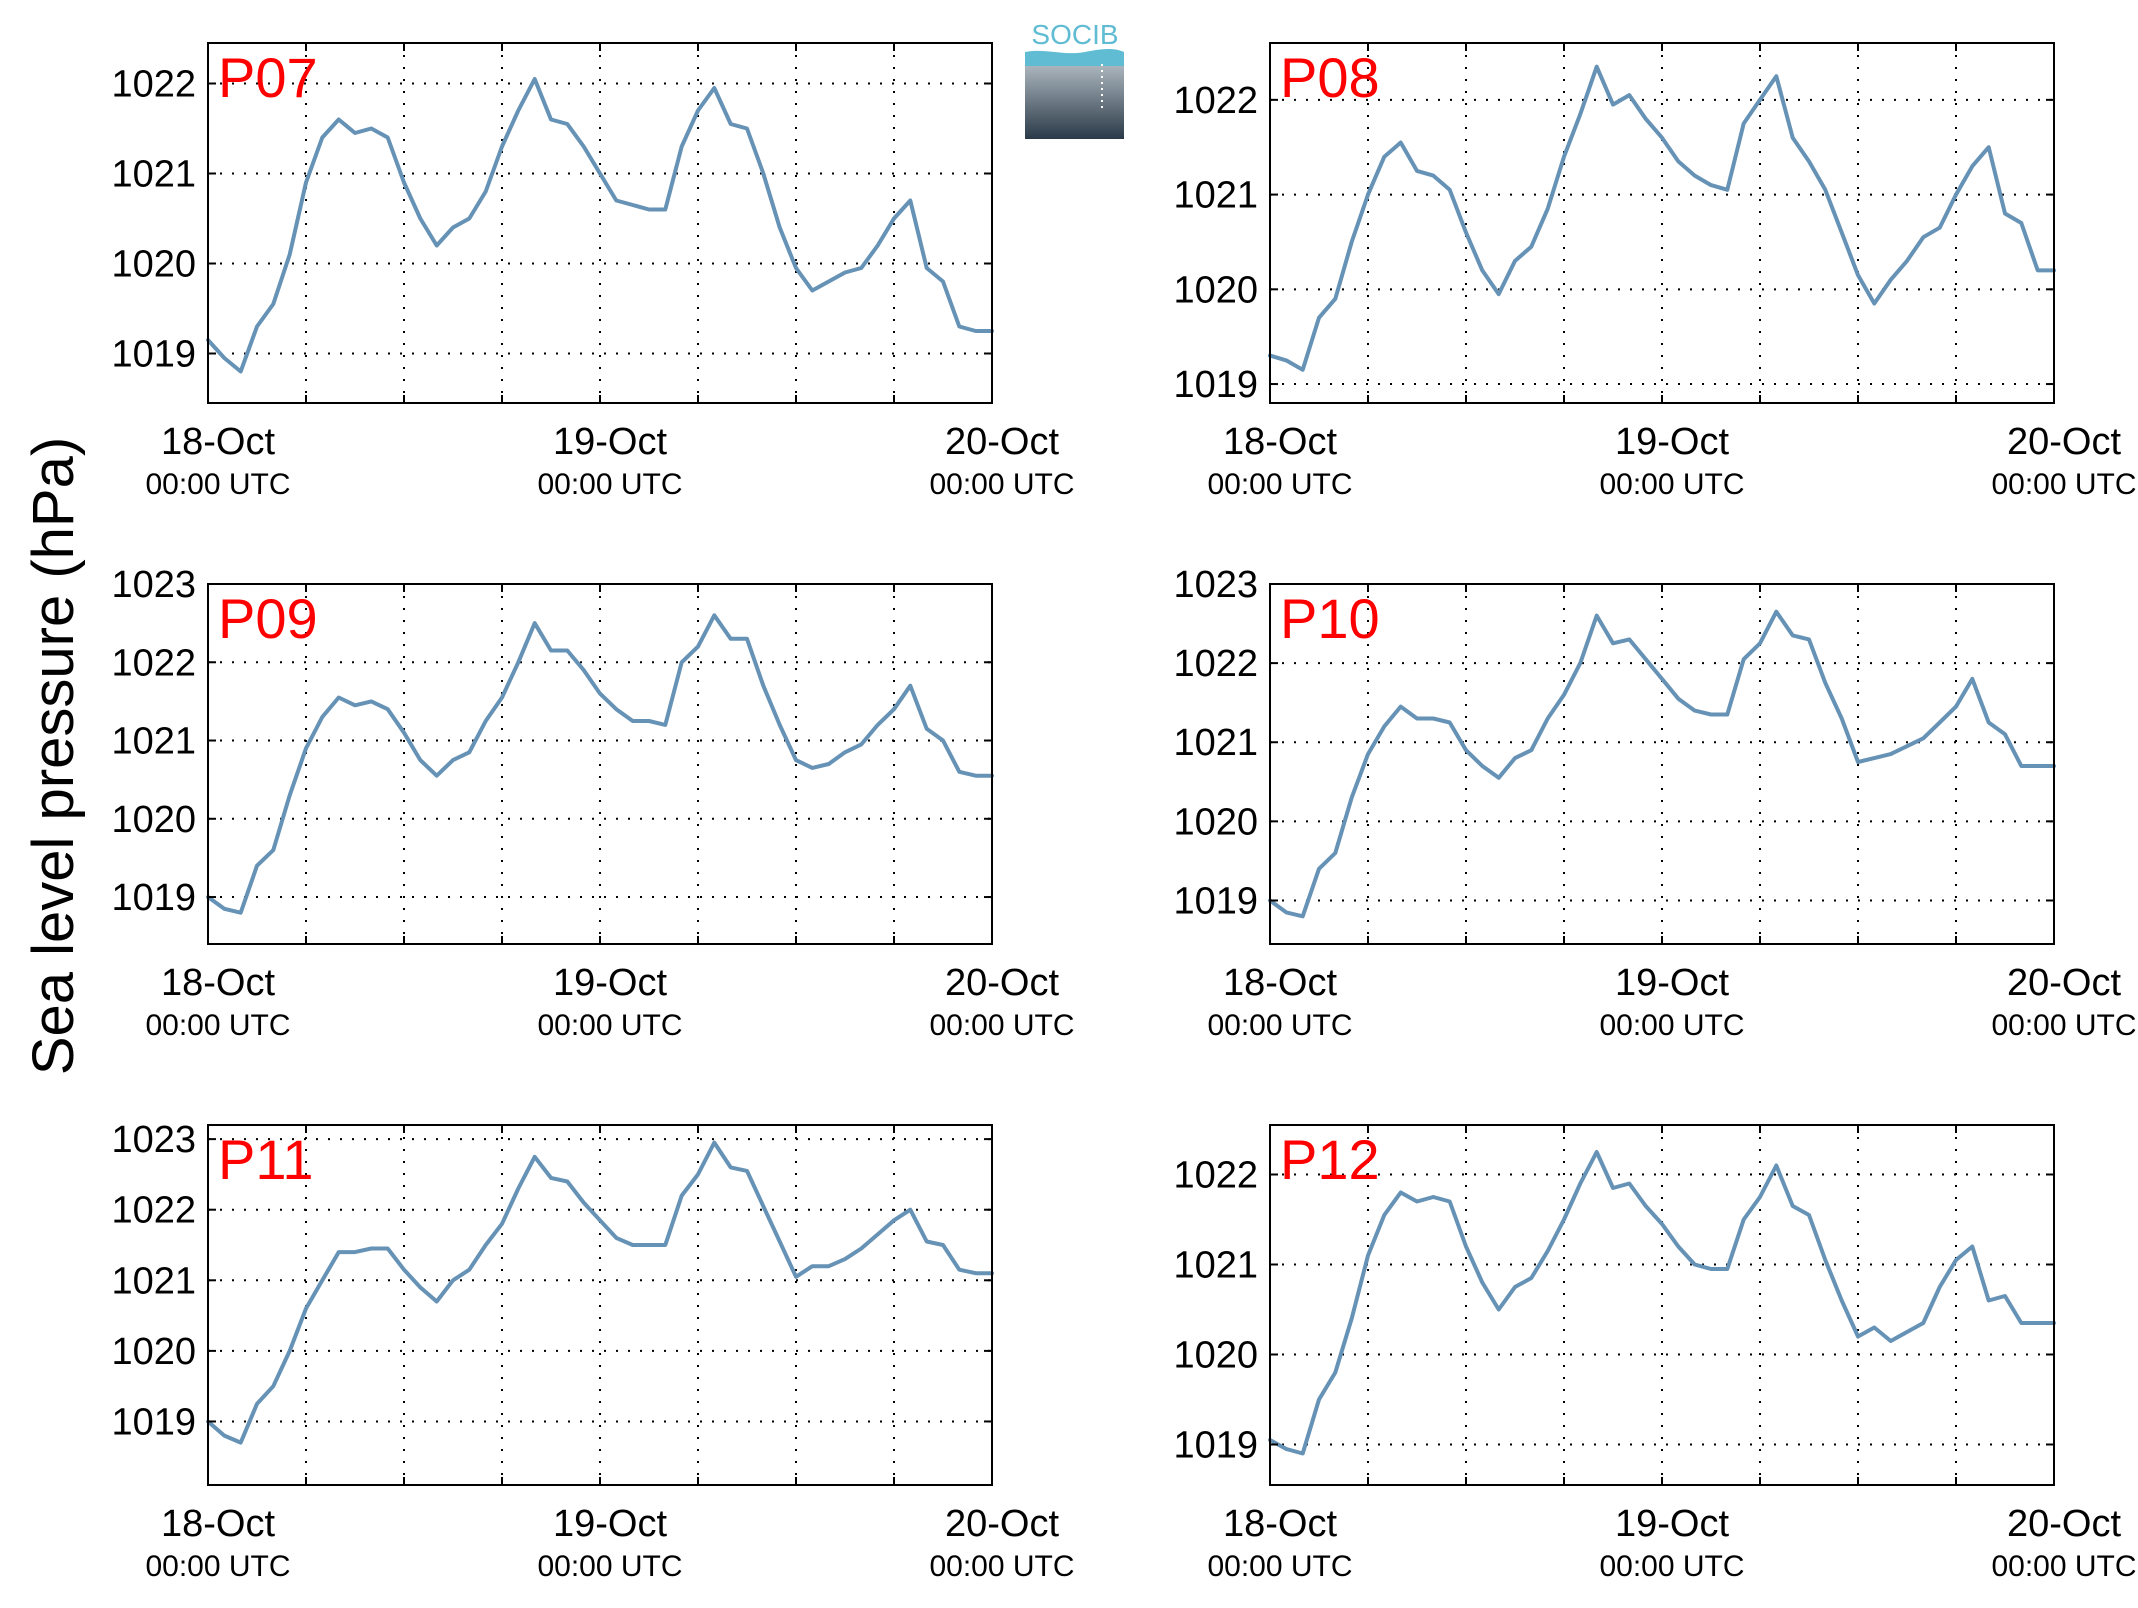  I want to click on panel-label: P07, so click(268, 77).